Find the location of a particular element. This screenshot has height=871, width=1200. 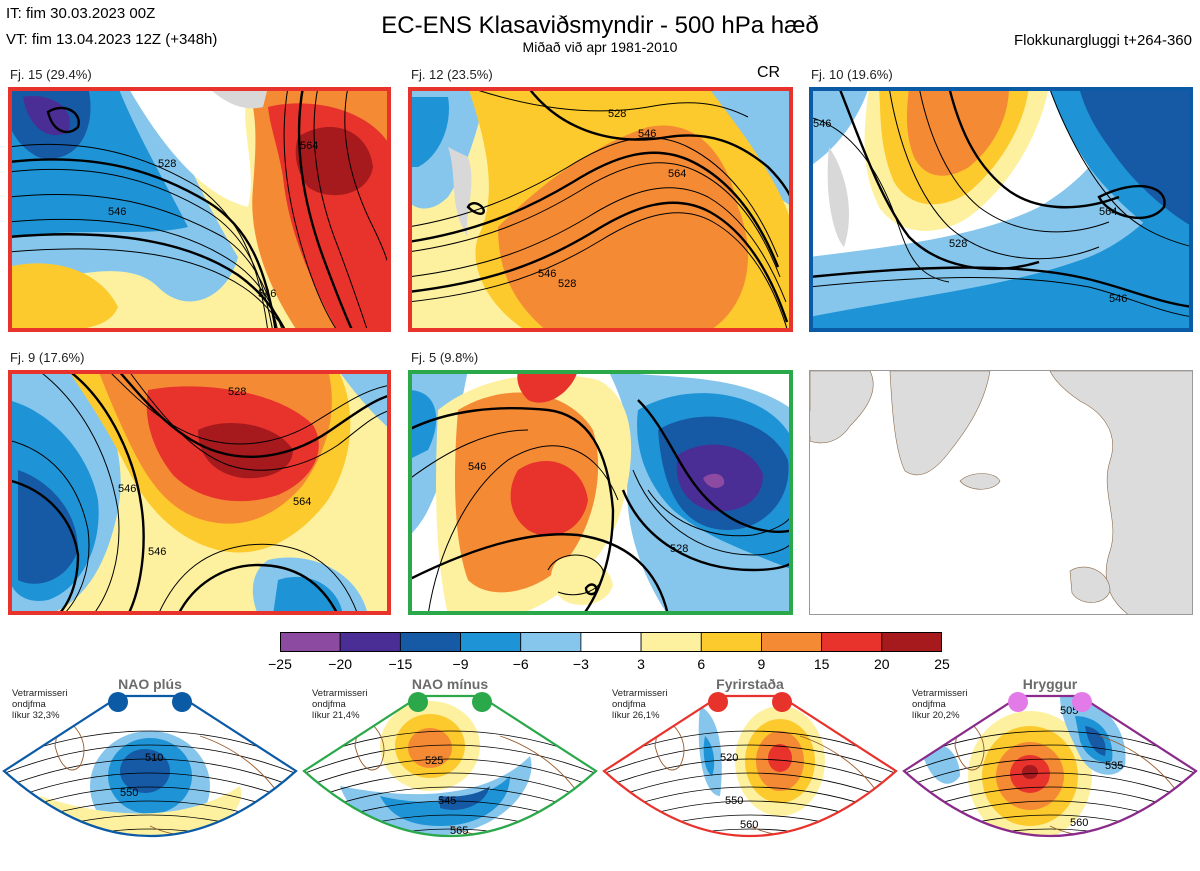

regime-contour-label: 520 is located at coordinates (729, 758).